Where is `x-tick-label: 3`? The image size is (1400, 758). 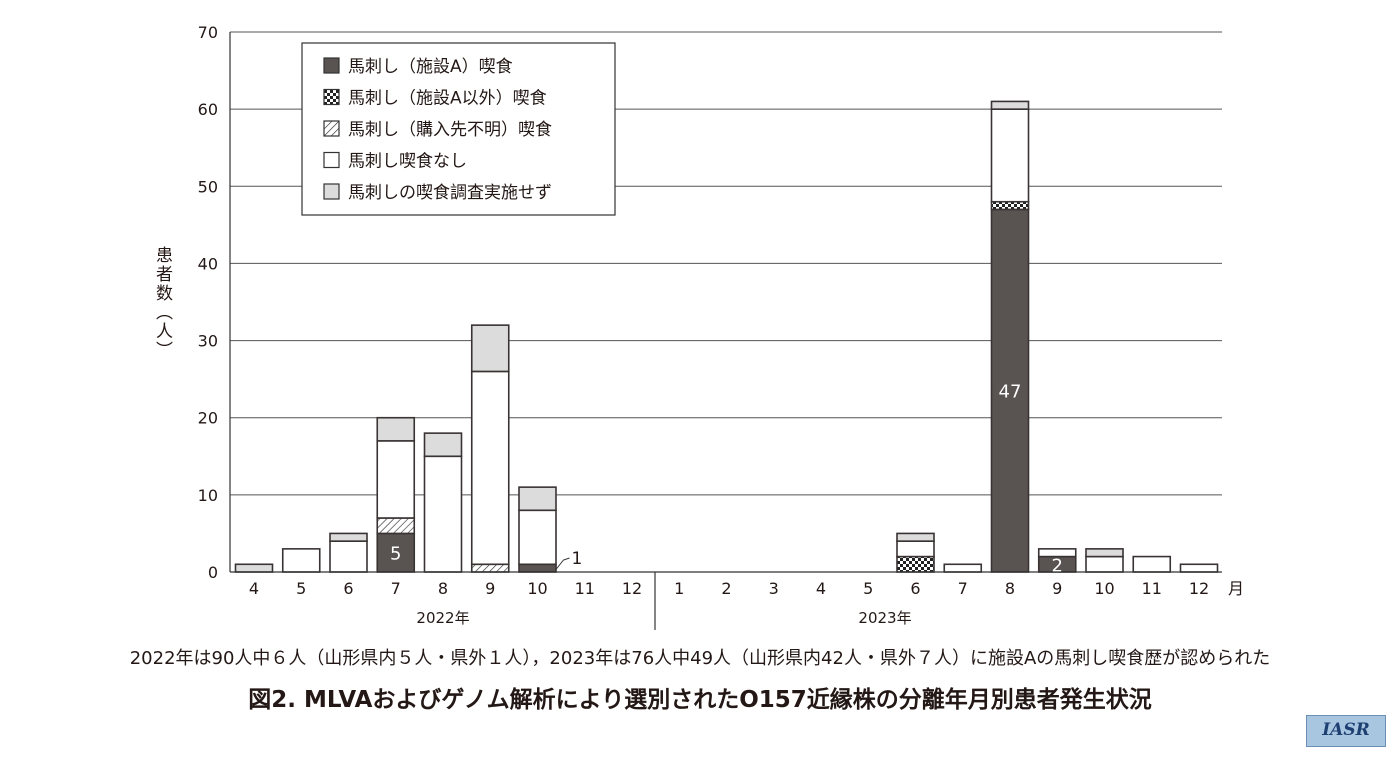 x-tick-label: 3 is located at coordinates (774, 588).